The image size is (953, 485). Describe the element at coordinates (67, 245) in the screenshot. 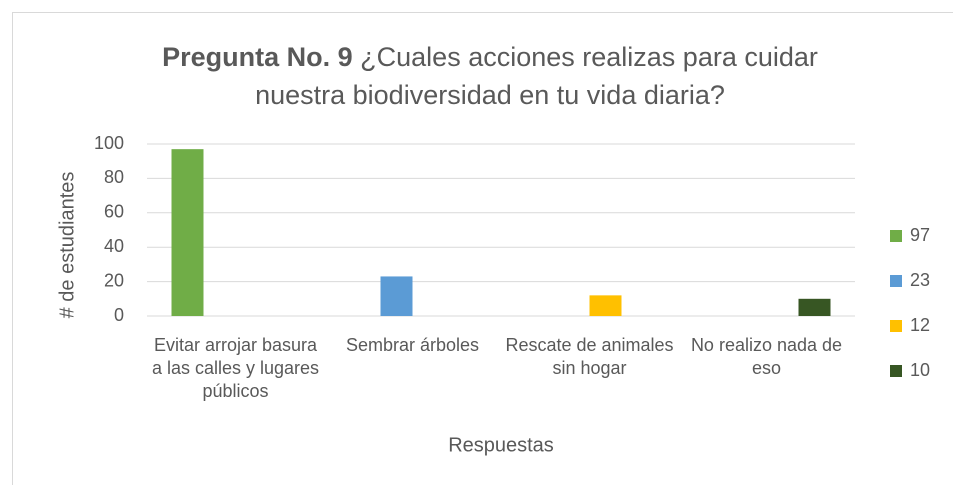

I see `y-axis-title: # de estudiantes` at that location.